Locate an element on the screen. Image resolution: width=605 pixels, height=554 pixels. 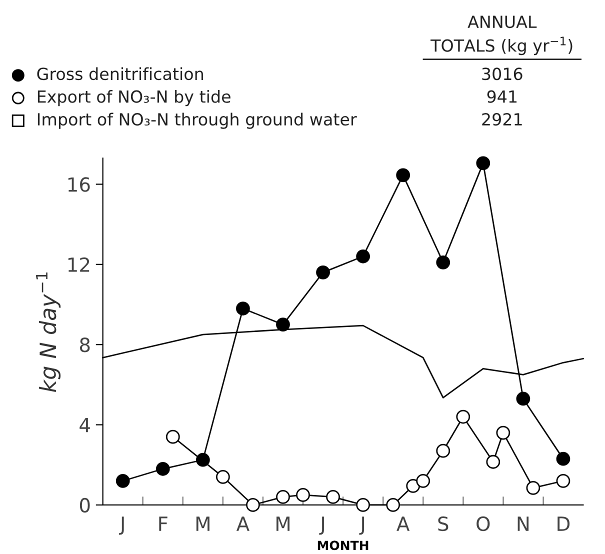
legend-label: Export of NO₃-N by tide is located at coordinates (134, 98).